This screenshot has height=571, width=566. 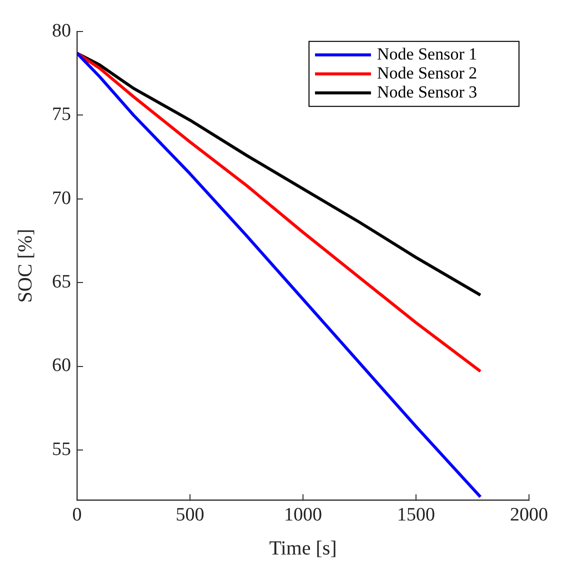 What do you see at coordinates (61, 115) in the screenshot?
I see `y-tick-label: 75` at bounding box center [61, 115].